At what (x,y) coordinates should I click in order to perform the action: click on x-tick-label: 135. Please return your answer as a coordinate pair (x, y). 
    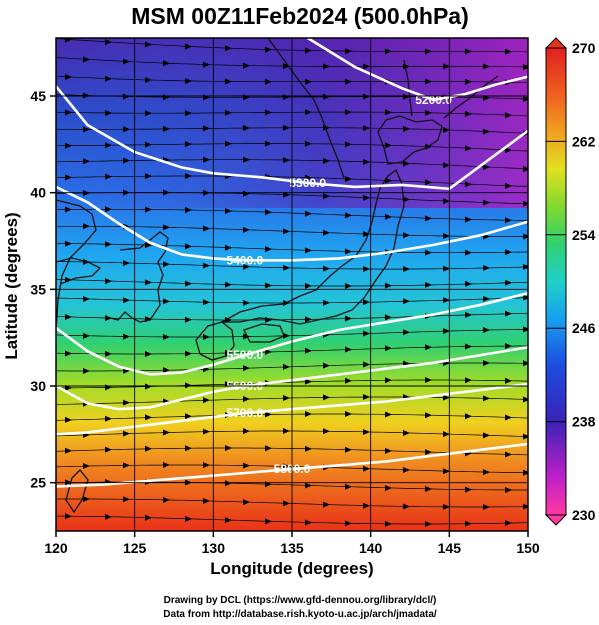
    Looking at the image, I should click on (292, 548).